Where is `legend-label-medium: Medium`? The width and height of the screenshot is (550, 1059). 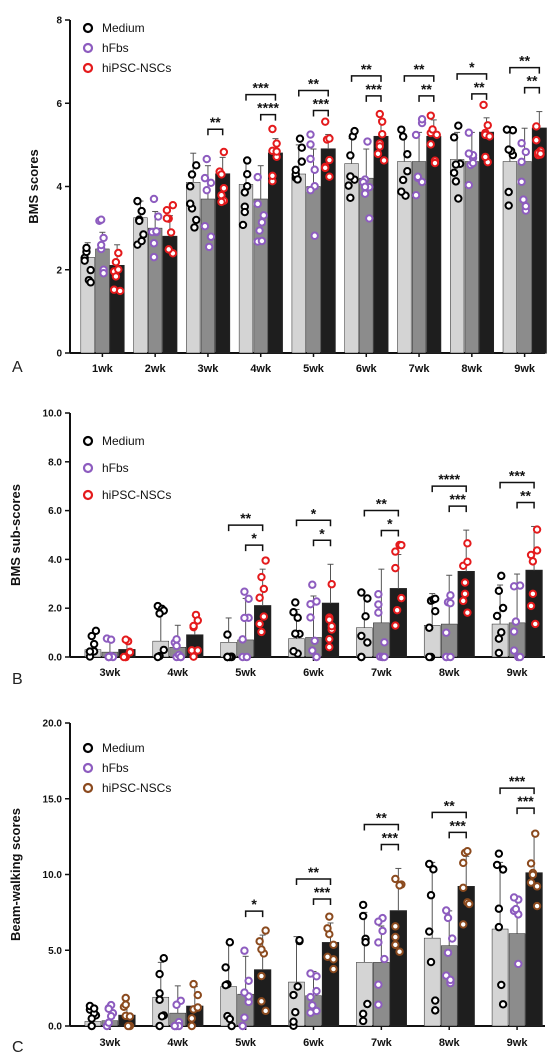
legend-label-medium: Medium is located at coordinates (123, 28).